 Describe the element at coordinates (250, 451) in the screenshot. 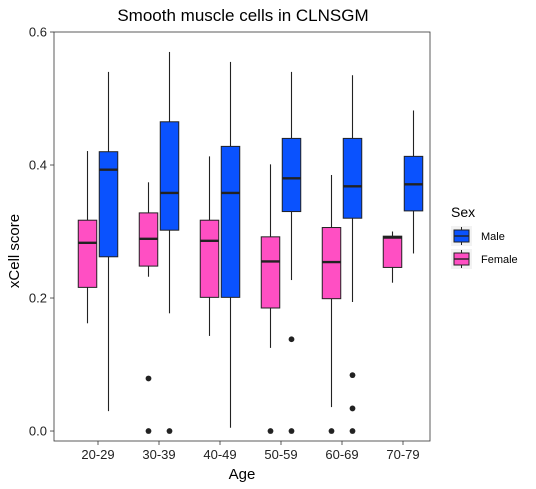

I see `x-axis-ticks: 20-29 30-39 40-49 50-59 60-69 70-79` at that location.